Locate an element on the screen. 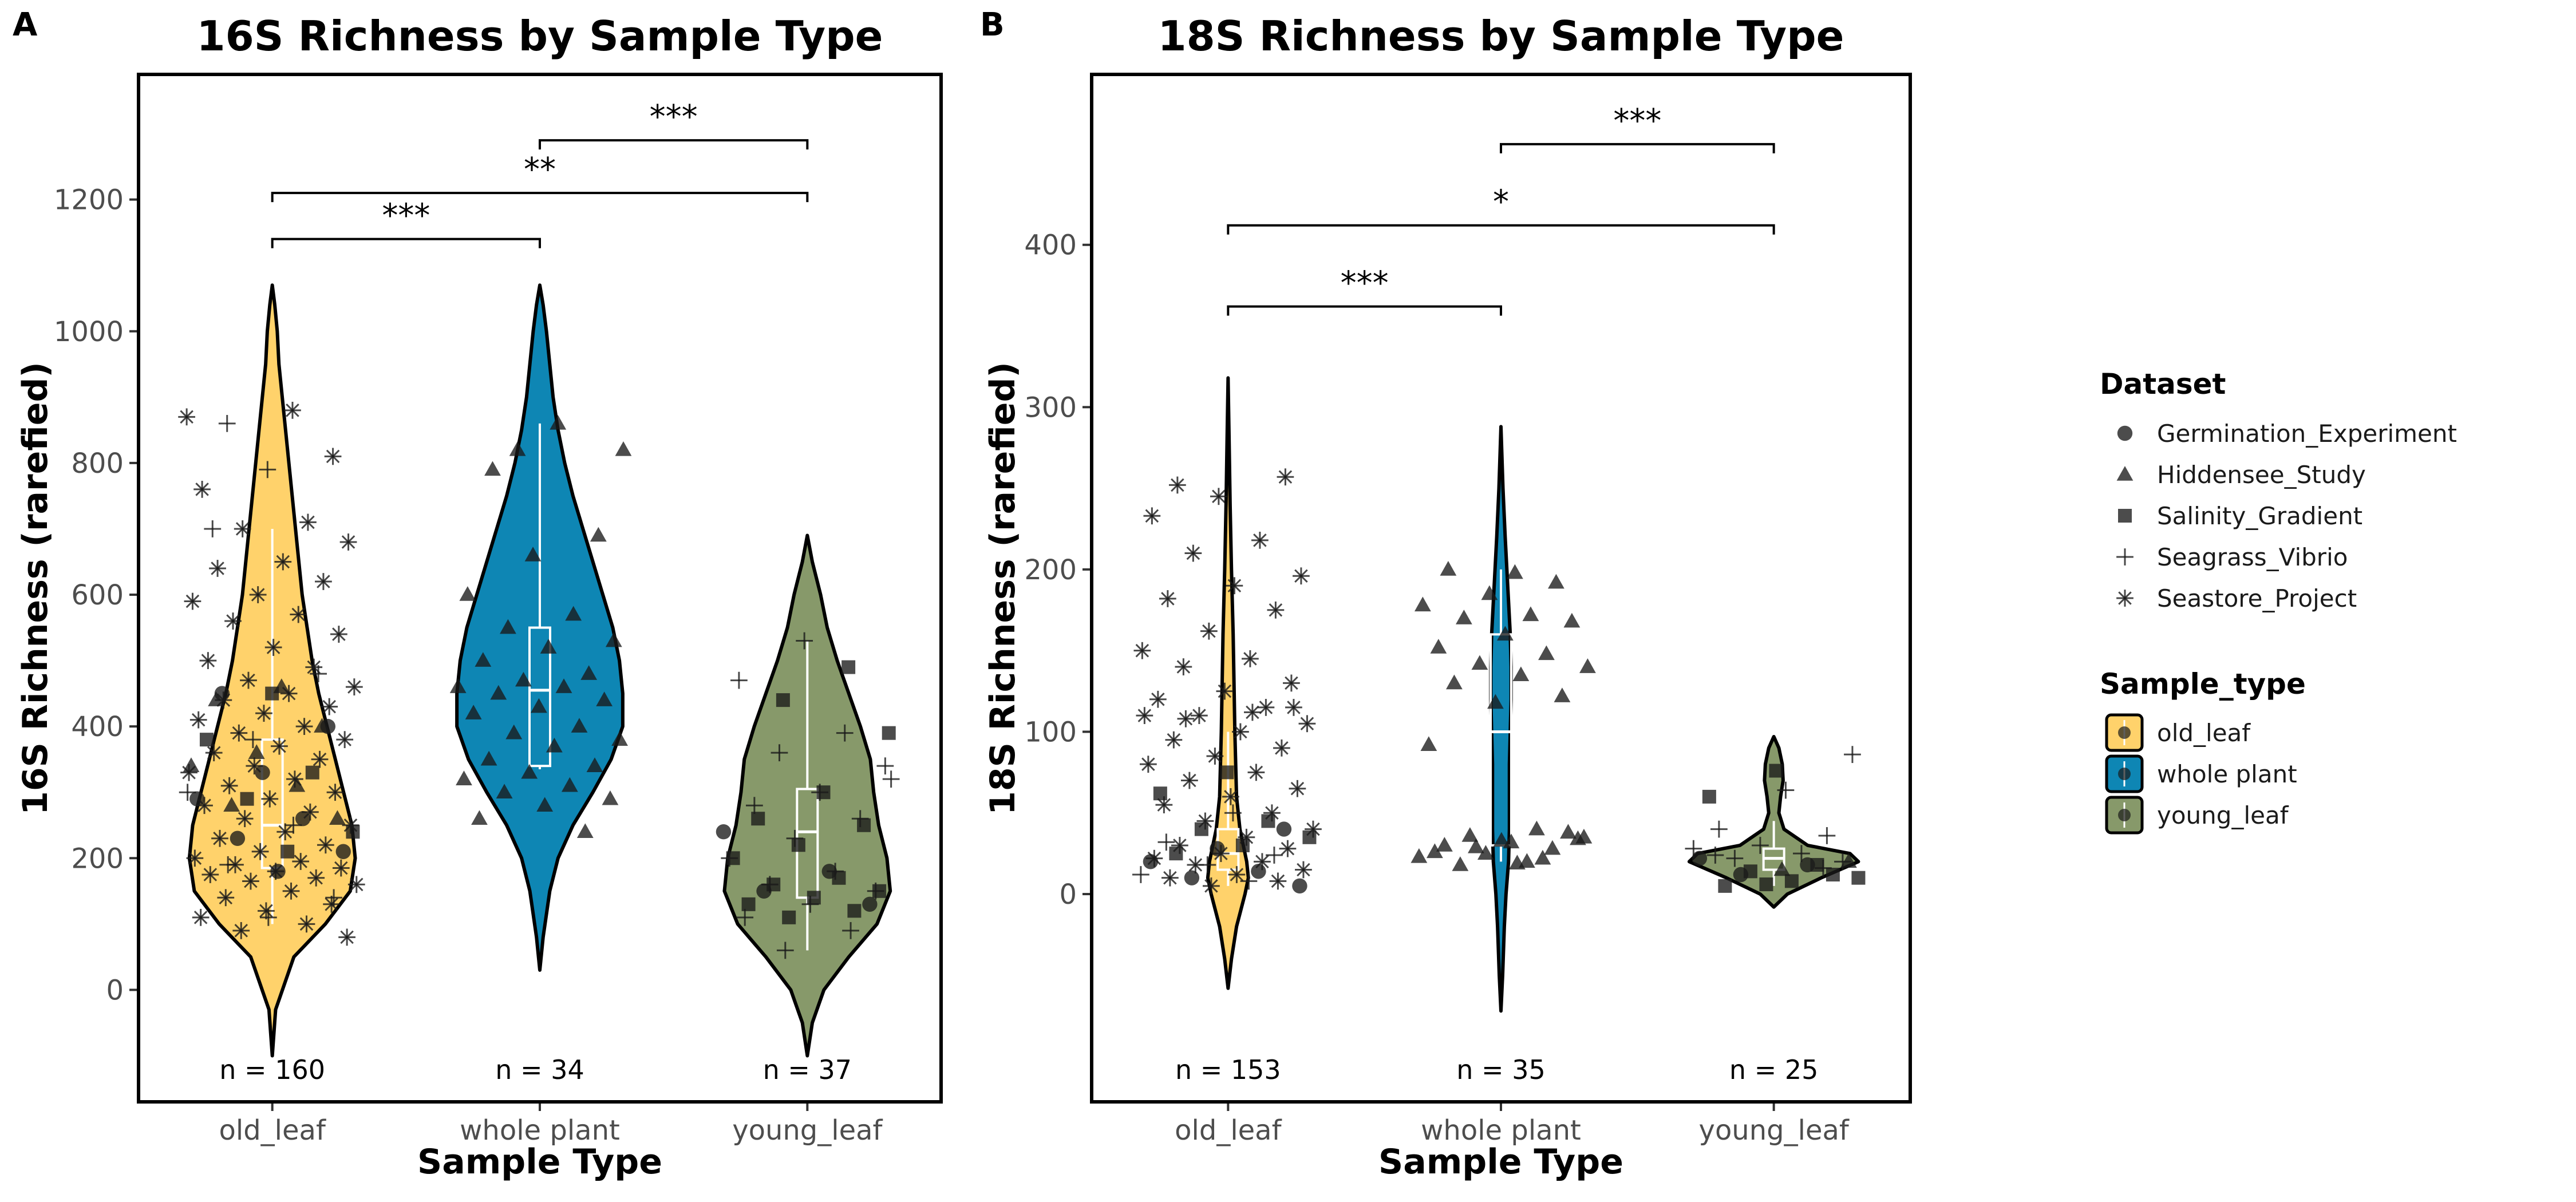 Image resolution: width=2576 pixels, height=1202 pixels. panel-a-x-axis-title: Sample Type is located at coordinates (539, 1162).